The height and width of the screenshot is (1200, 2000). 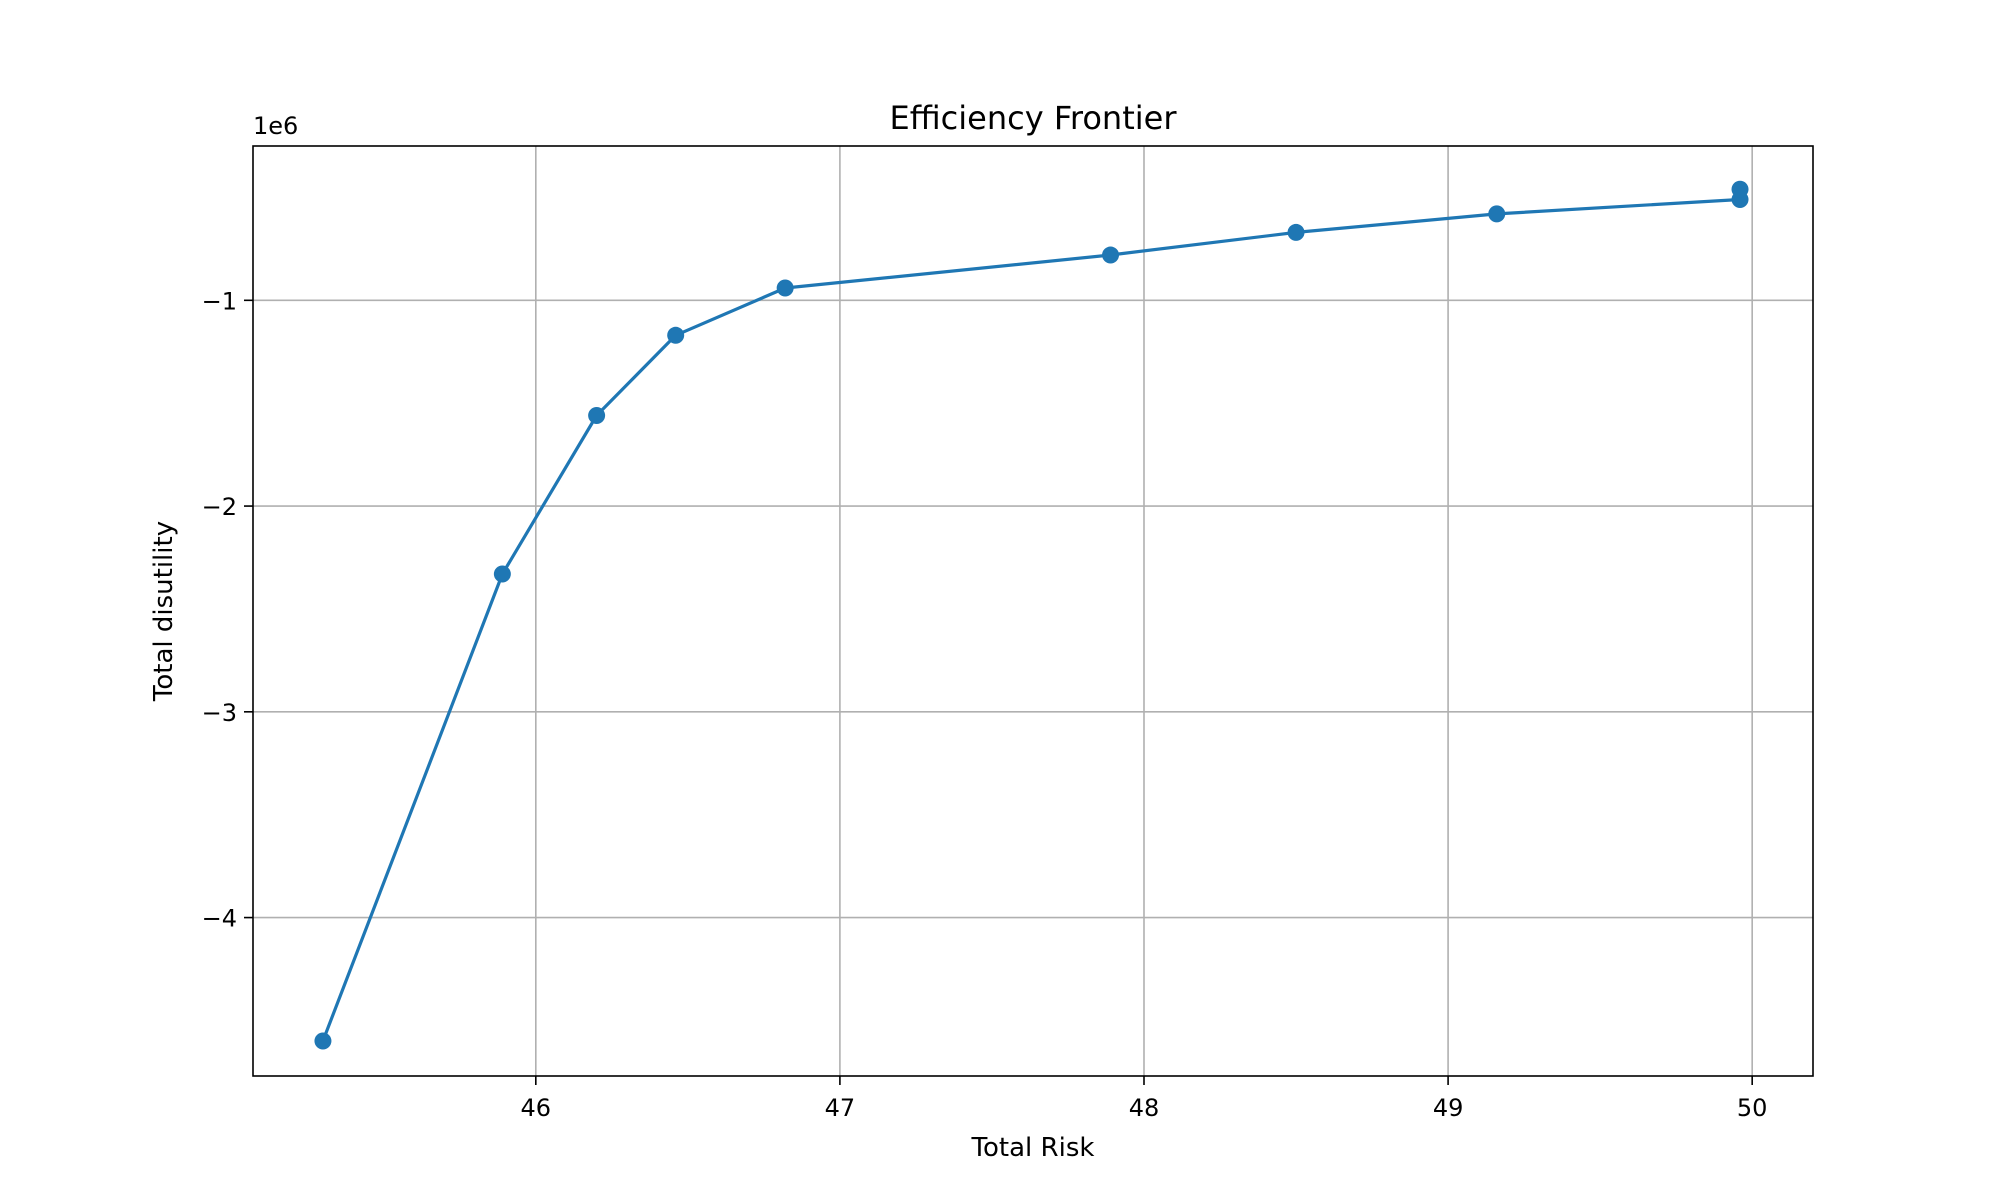 What do you see at coordinates (1033, 1148) in the screenshot?
I see `x-axis-title: Total Risk` at bounding box center [1033, 1148].